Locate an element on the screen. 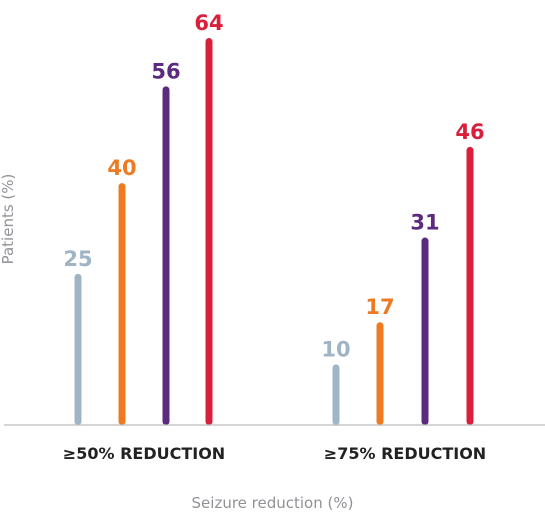  bar-value-label: 25 is located at coordinates (77, 259).